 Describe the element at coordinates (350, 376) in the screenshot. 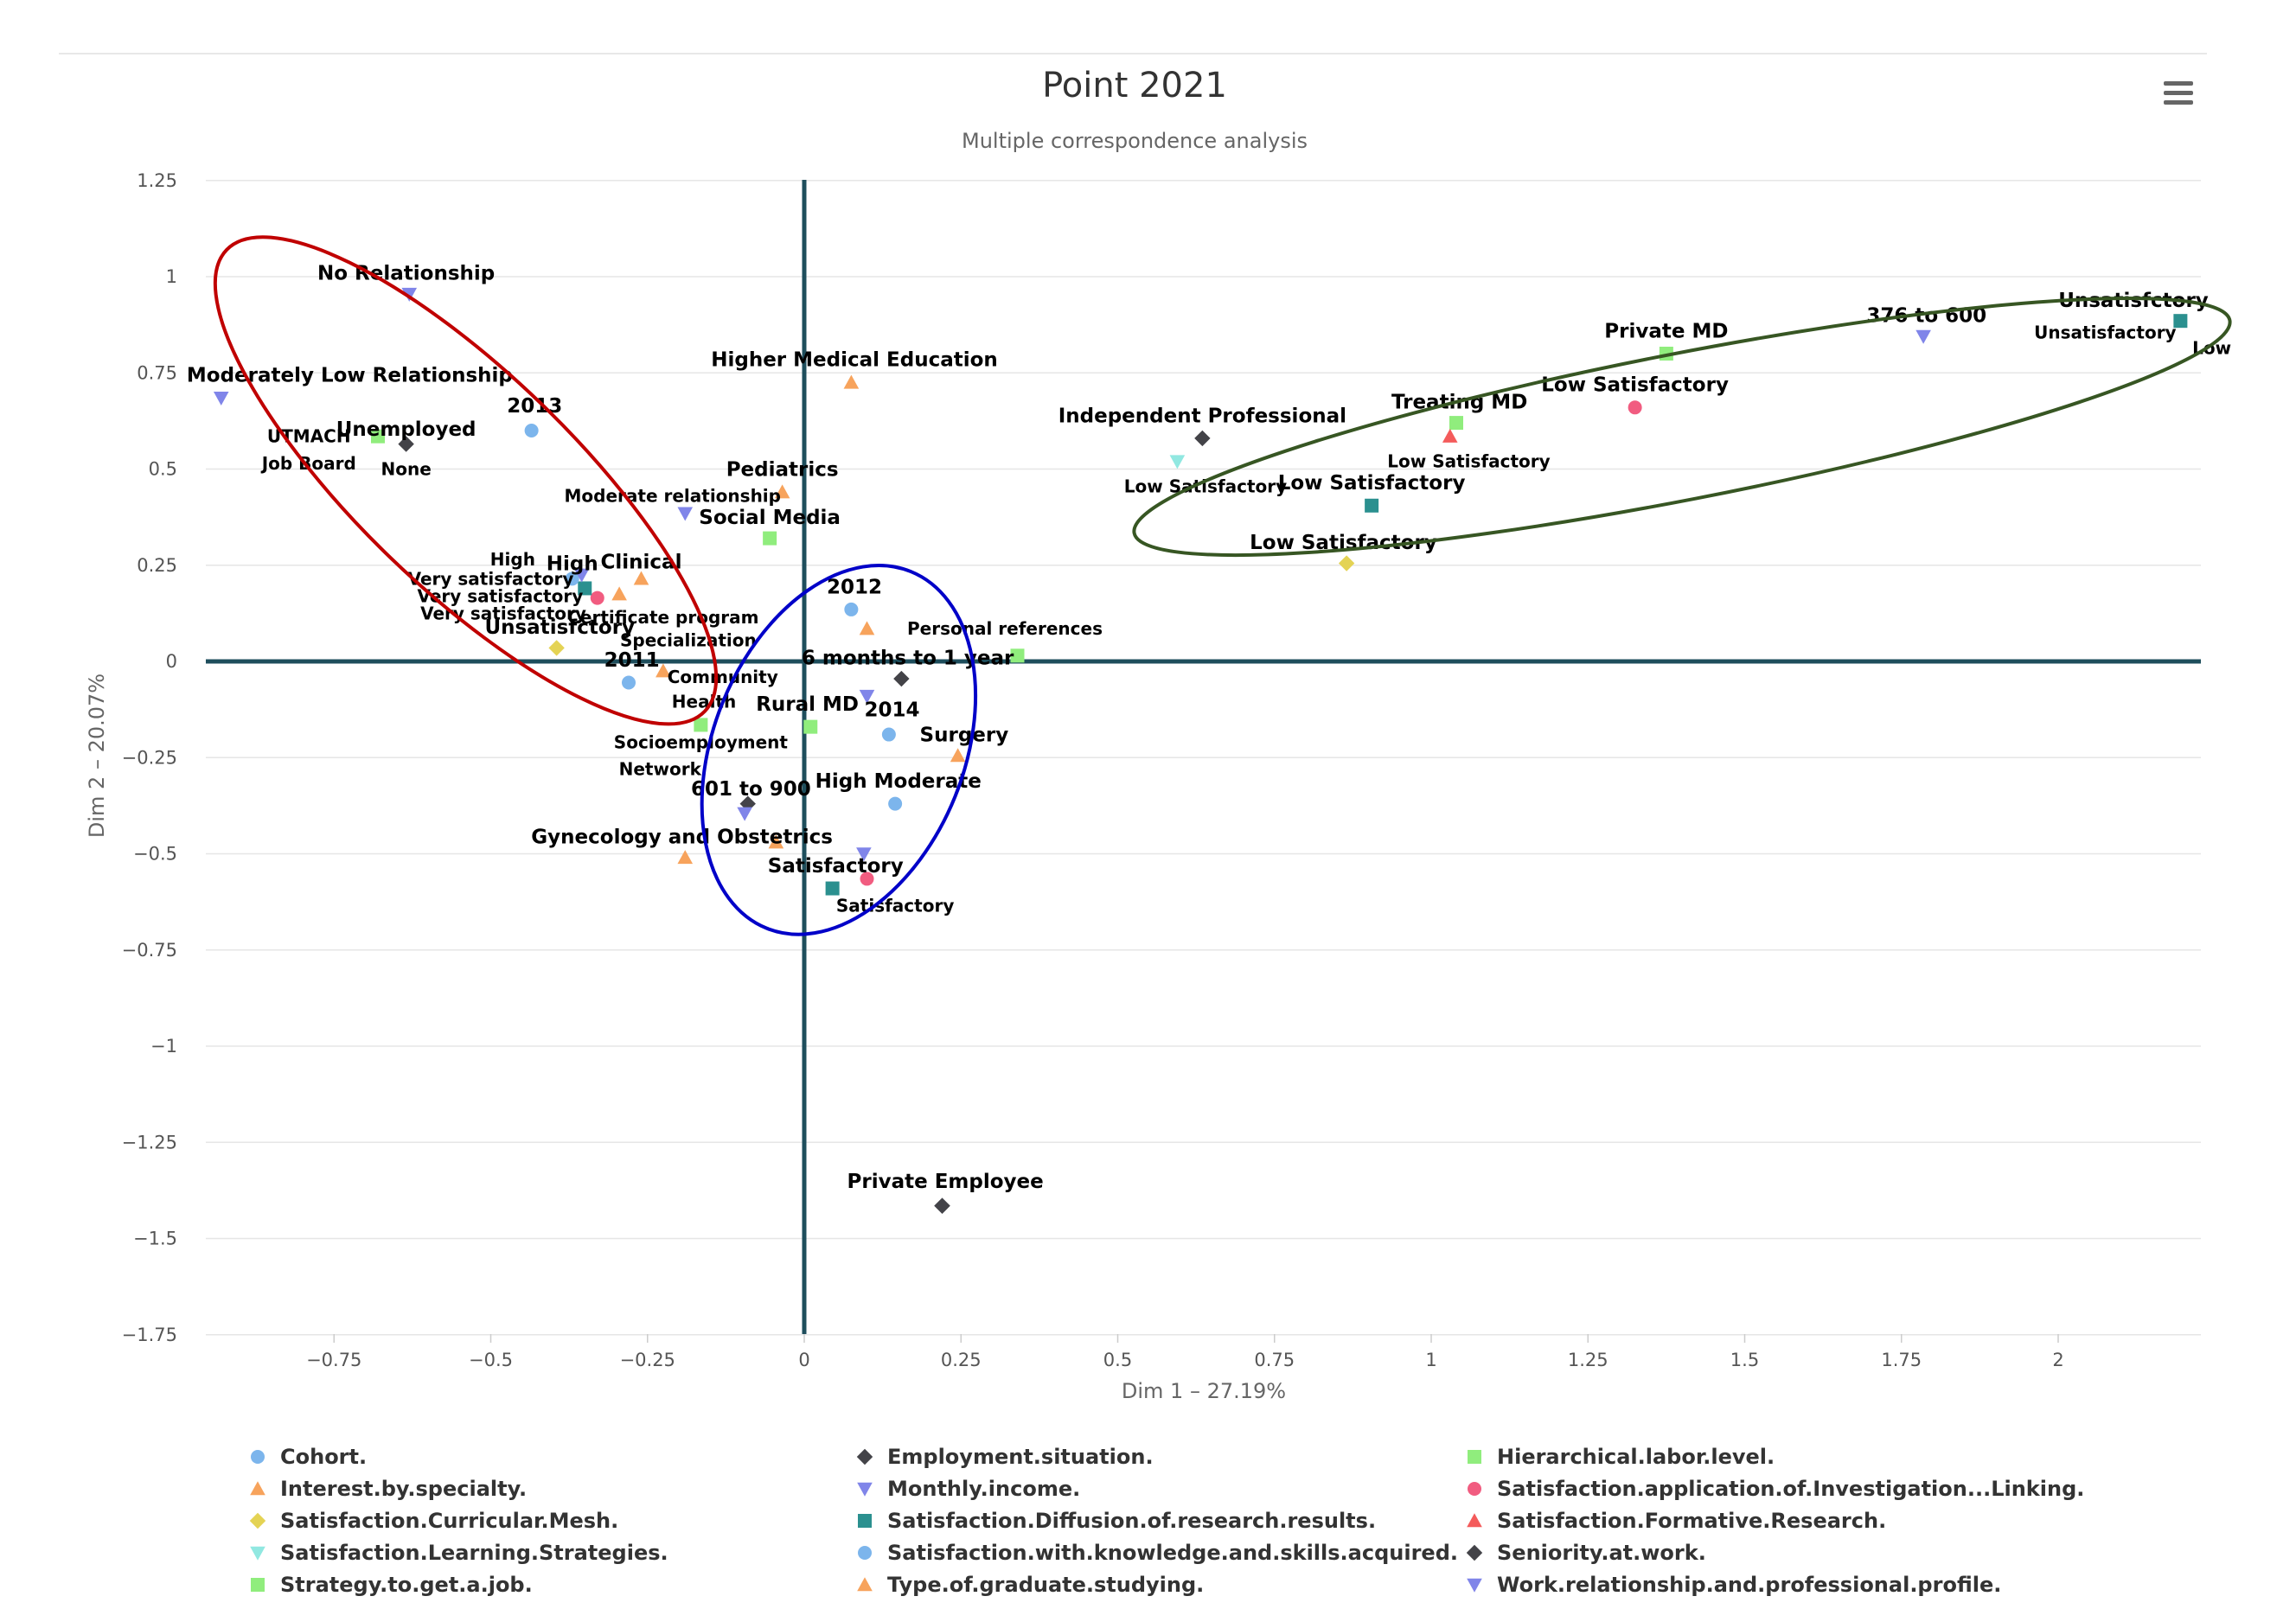

I see `point-label: Moderately Low Relationship` at that location.